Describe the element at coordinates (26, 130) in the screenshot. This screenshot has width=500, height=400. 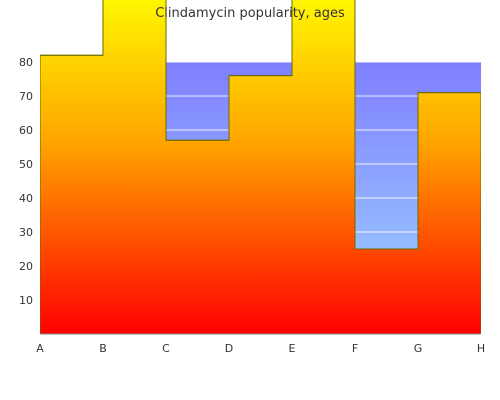
I see `y-tick-label-60: 60` at that location.